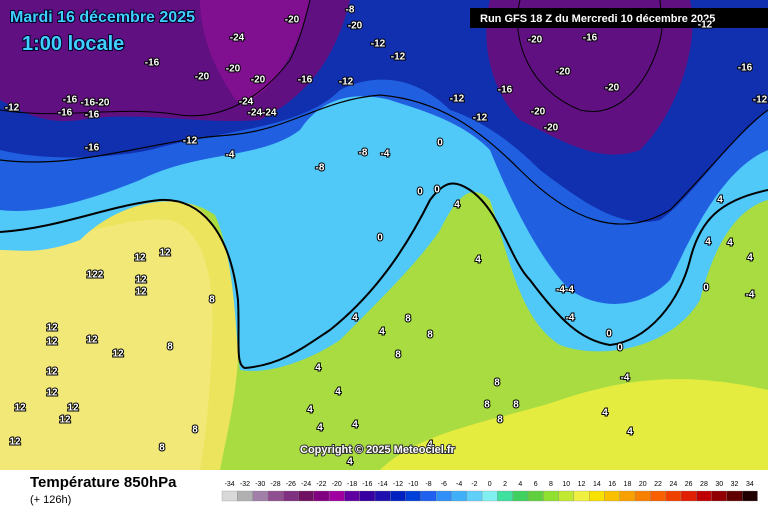  I want to click on scale-label: -4, so click(459, 484).